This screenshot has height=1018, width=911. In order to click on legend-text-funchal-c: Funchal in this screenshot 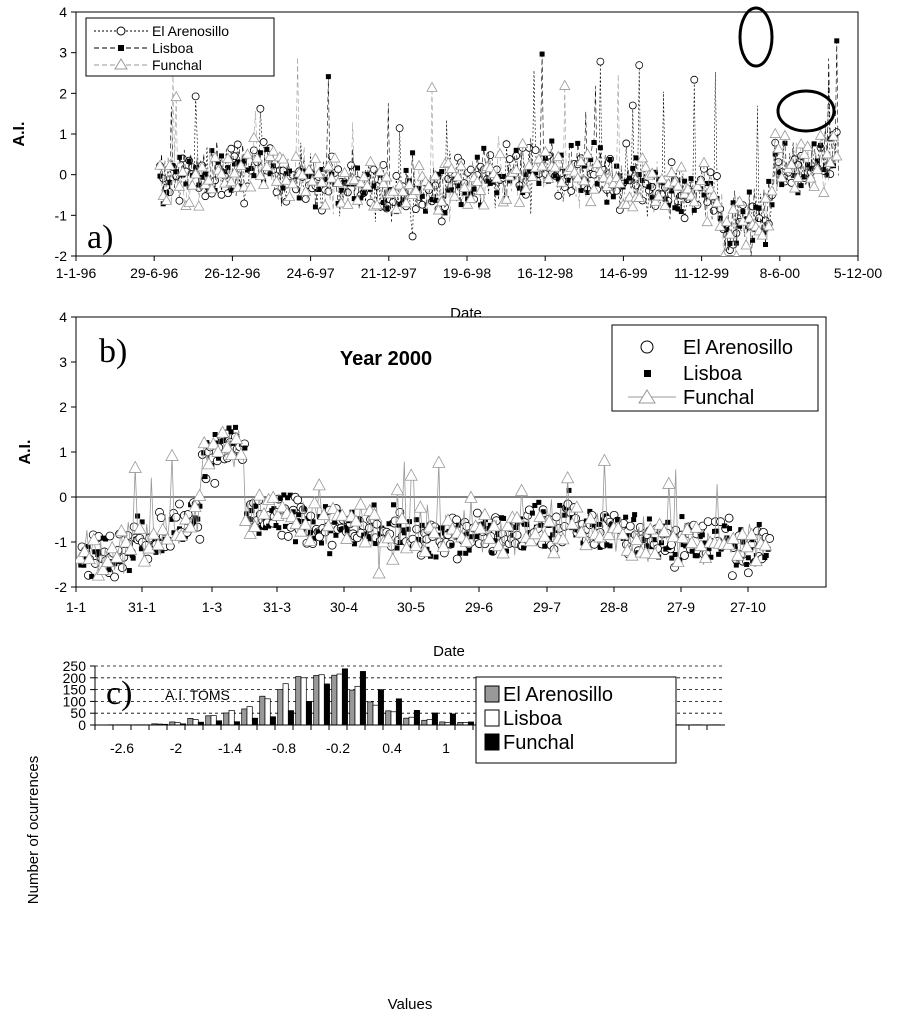, I will do `click(538, 743)`.